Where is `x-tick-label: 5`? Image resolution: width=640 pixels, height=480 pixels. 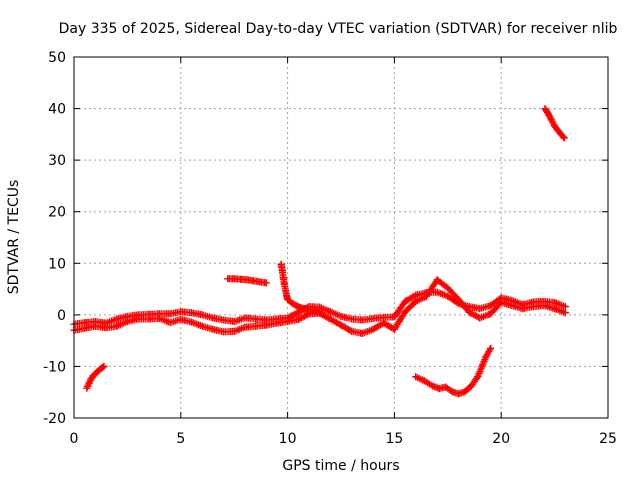 x-tick-label: 5 is located at coordinates (180, 439).